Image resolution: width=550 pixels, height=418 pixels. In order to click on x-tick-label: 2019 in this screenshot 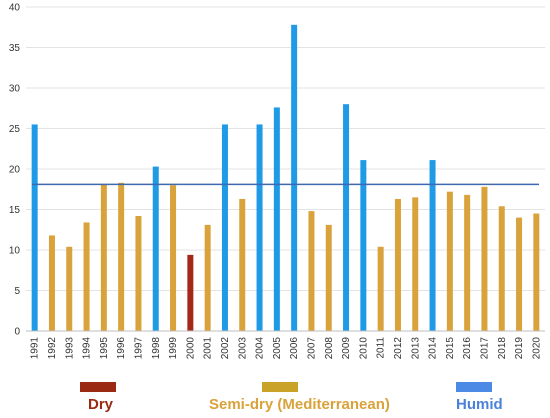, I will do `click(519, 348)`.